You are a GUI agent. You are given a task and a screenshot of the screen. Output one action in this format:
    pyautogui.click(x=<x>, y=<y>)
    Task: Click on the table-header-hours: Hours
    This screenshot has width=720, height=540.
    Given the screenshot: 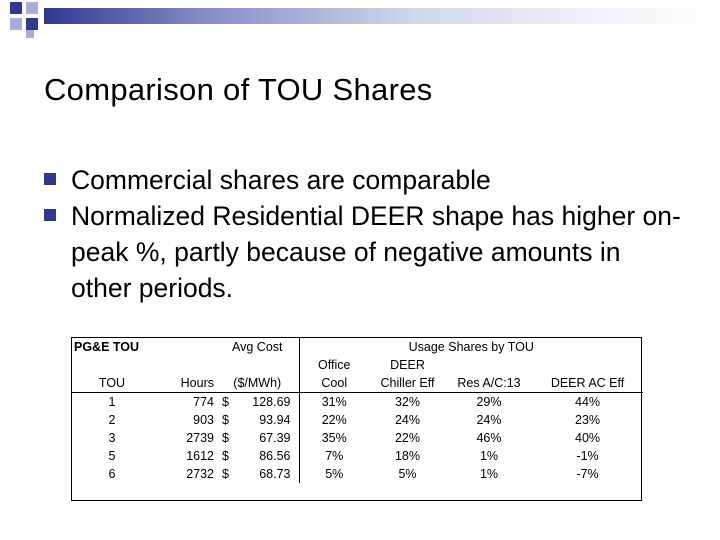 What is the action you would take?
    pyautogui.click(x=184, y=383)
    